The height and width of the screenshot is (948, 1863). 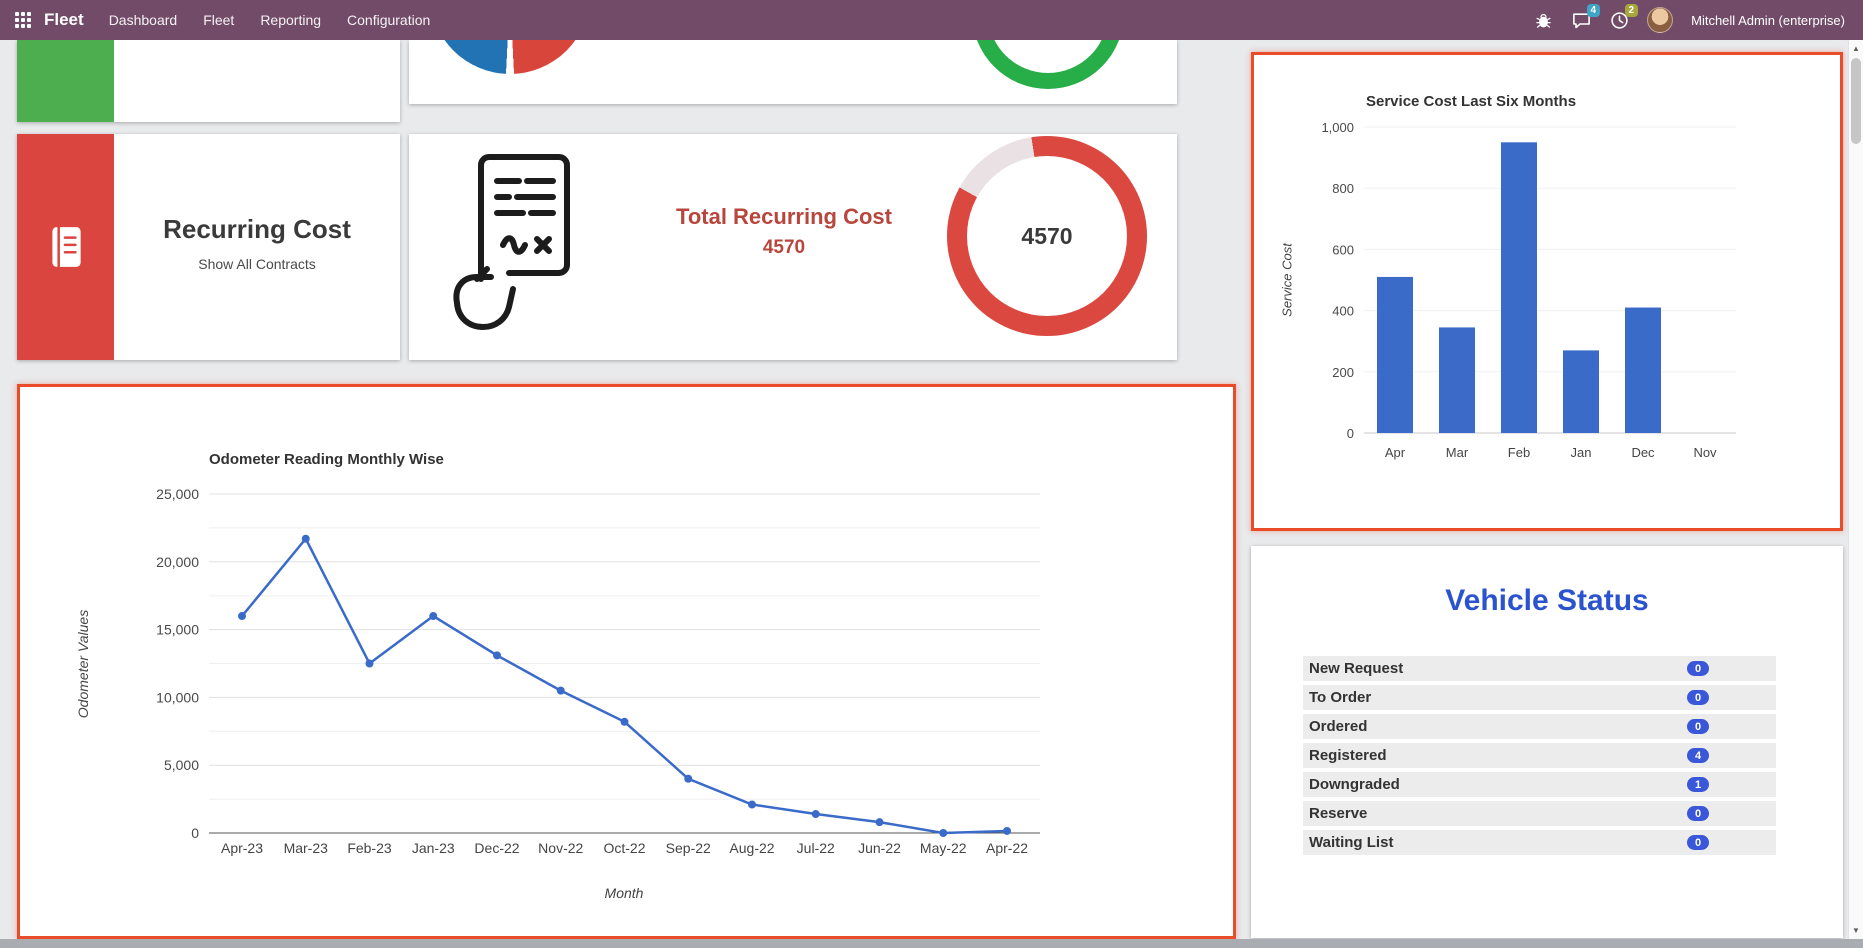 I want to click on clock-icon, so click(x=1619, y=20).